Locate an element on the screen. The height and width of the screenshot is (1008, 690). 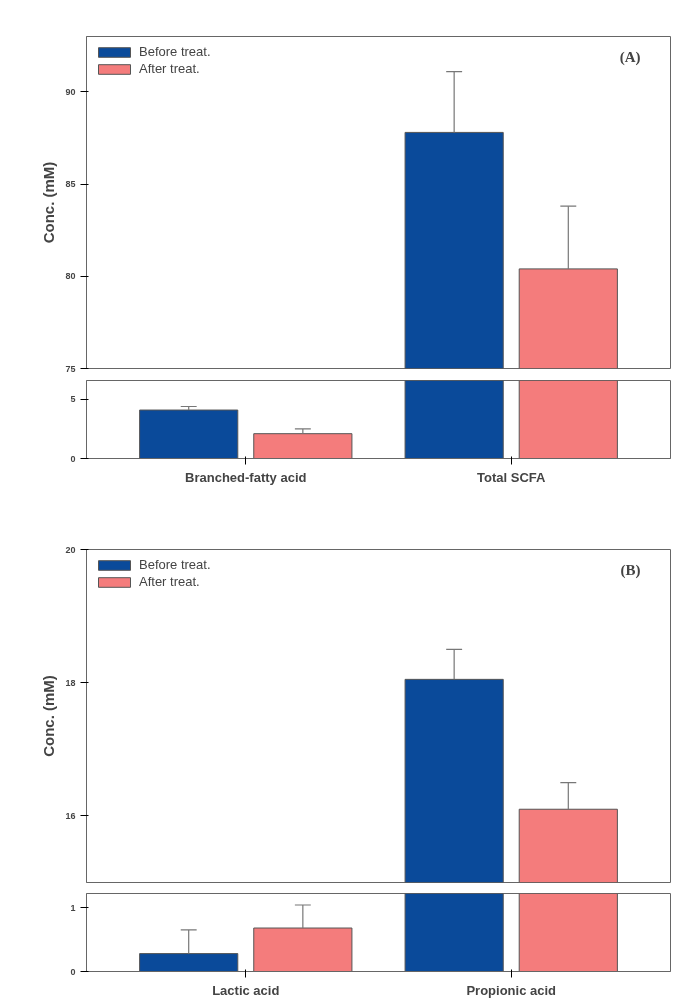
y-tick-label: 20 is located at coordinates (70, 549).